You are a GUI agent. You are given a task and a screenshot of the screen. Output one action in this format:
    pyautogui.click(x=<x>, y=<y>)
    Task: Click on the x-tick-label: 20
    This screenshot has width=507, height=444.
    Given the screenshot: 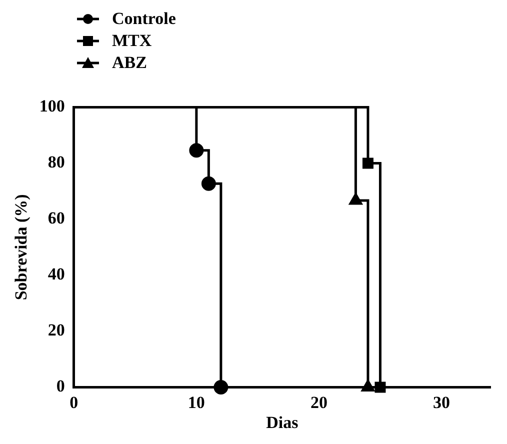 What is the action you would take?
    pyautogui.click(x=319, y=402)
    